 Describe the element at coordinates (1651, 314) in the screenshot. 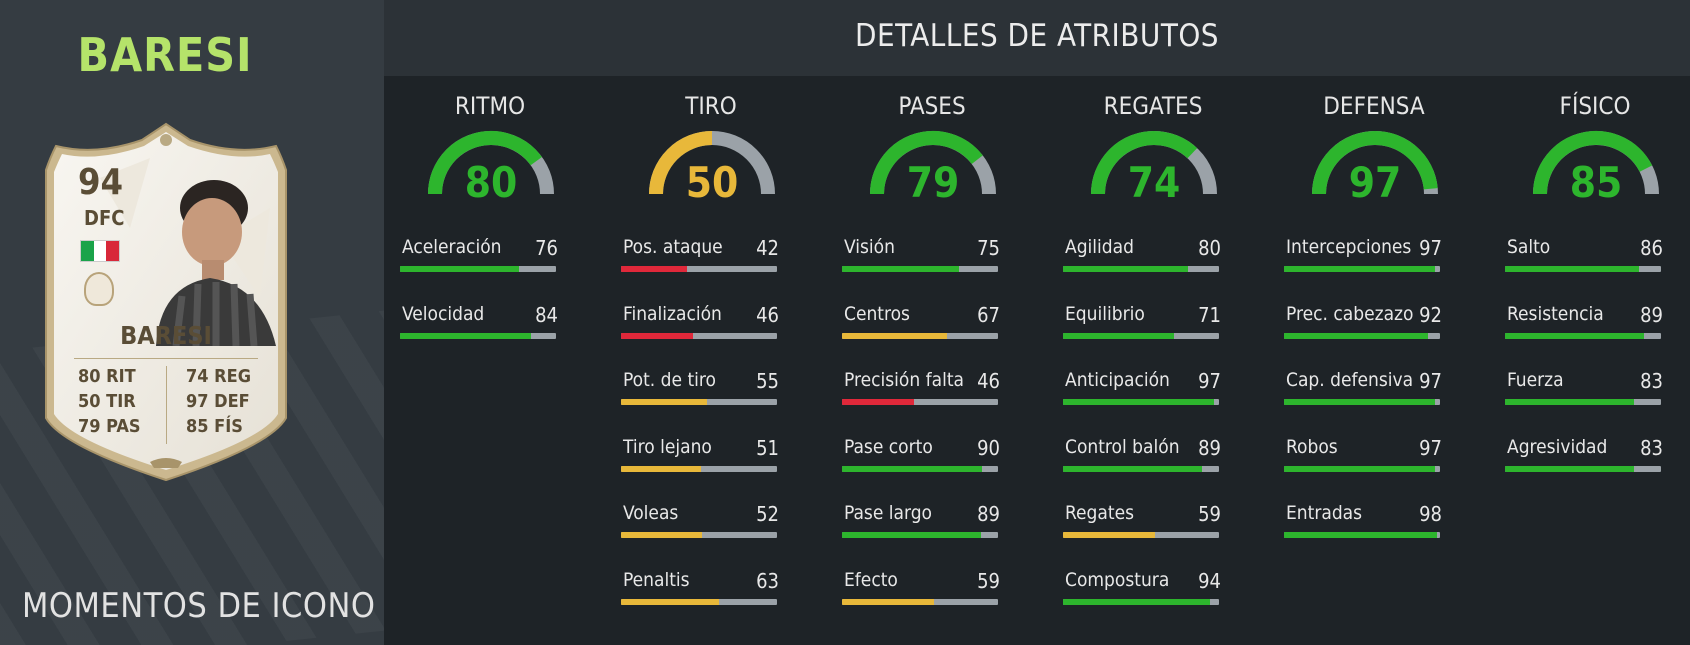

I see `stat-value: 89` at that location.